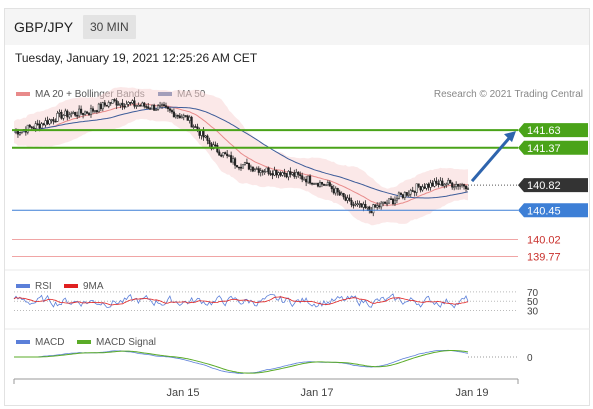 The image size is (593, 409). I want to click on rsi-level-label: 50, so click(533, 302).